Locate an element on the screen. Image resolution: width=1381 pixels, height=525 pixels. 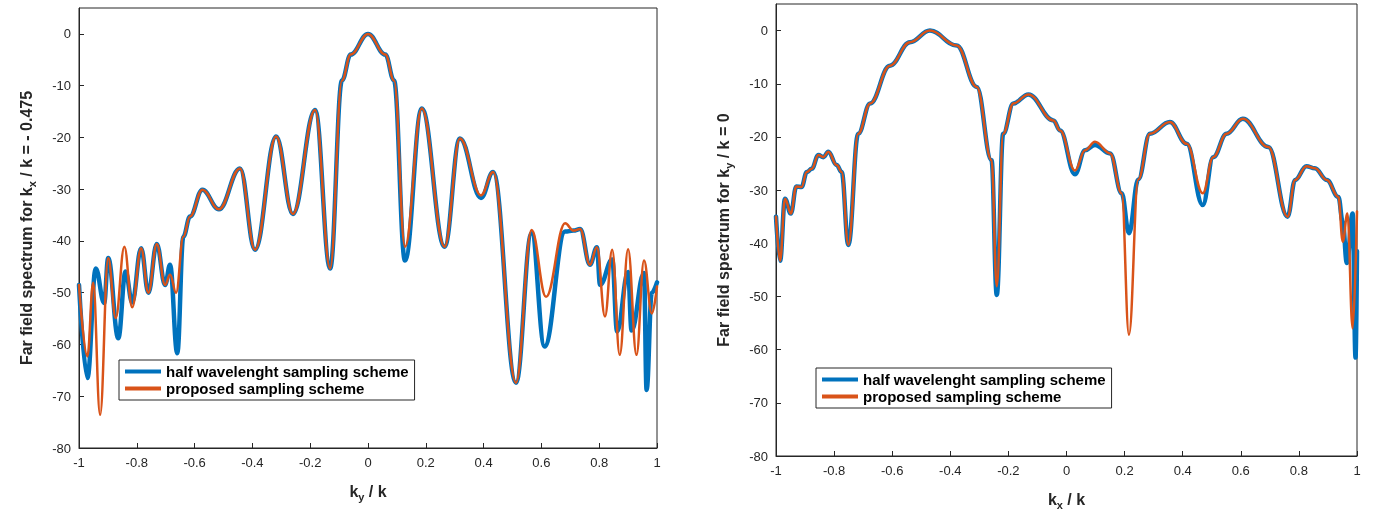
y-axis-title: Far field spectrum for kx / k = - 0.475 is located at coordinates (27, 228).